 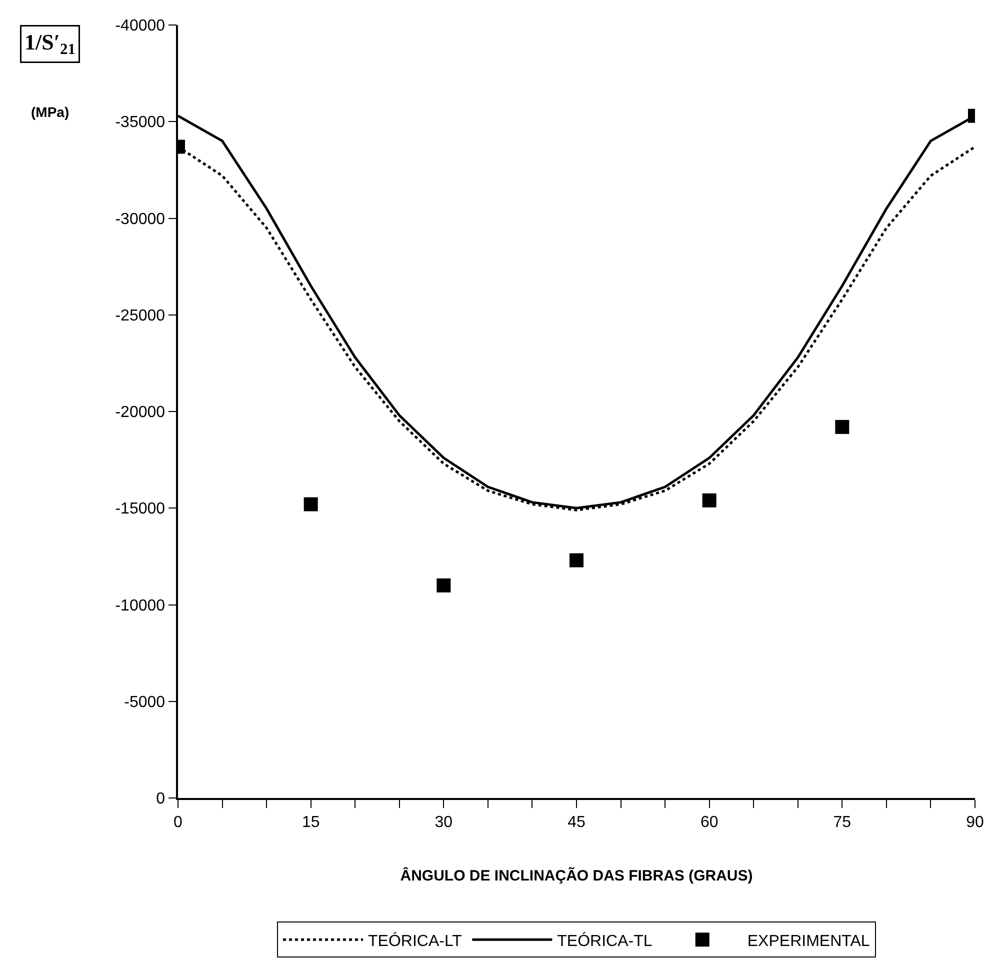 I want to click on y-tick-label: -30000, so click(x=140, y=219).